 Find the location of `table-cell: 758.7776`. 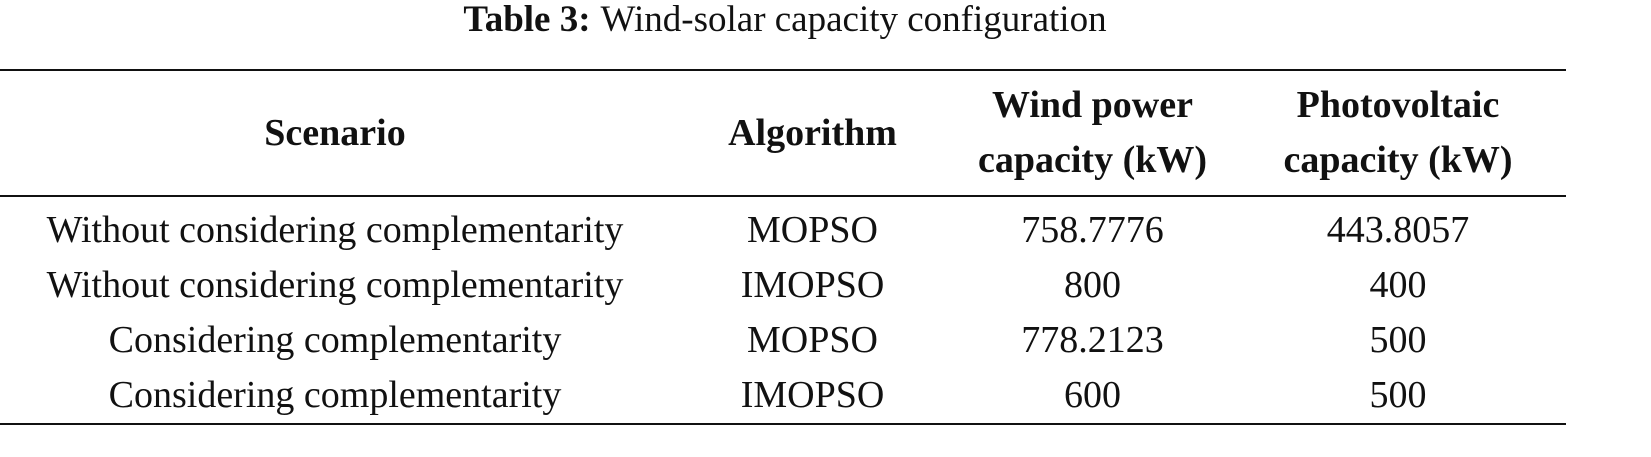

table-cell: 758.7776 is located at coordinates (1092, 230).